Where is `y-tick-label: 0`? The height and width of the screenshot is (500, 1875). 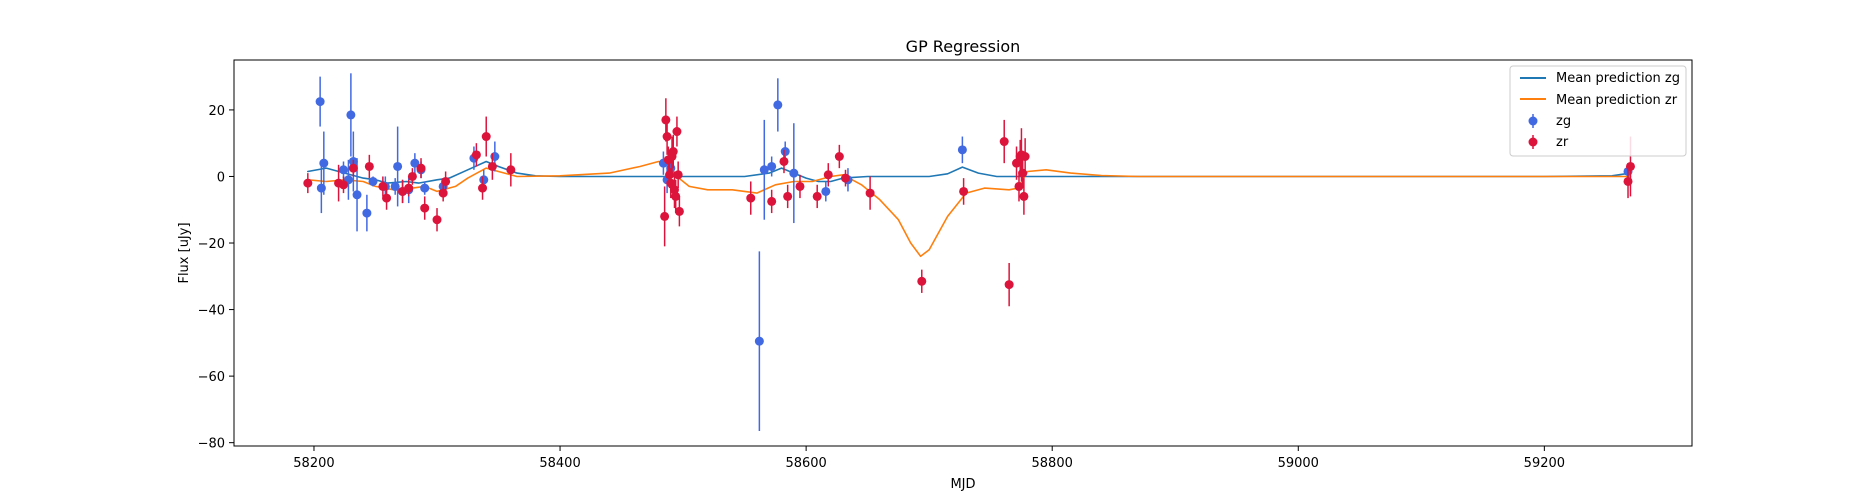 y-tick-label: 0 is located at coordinates (221, 177).